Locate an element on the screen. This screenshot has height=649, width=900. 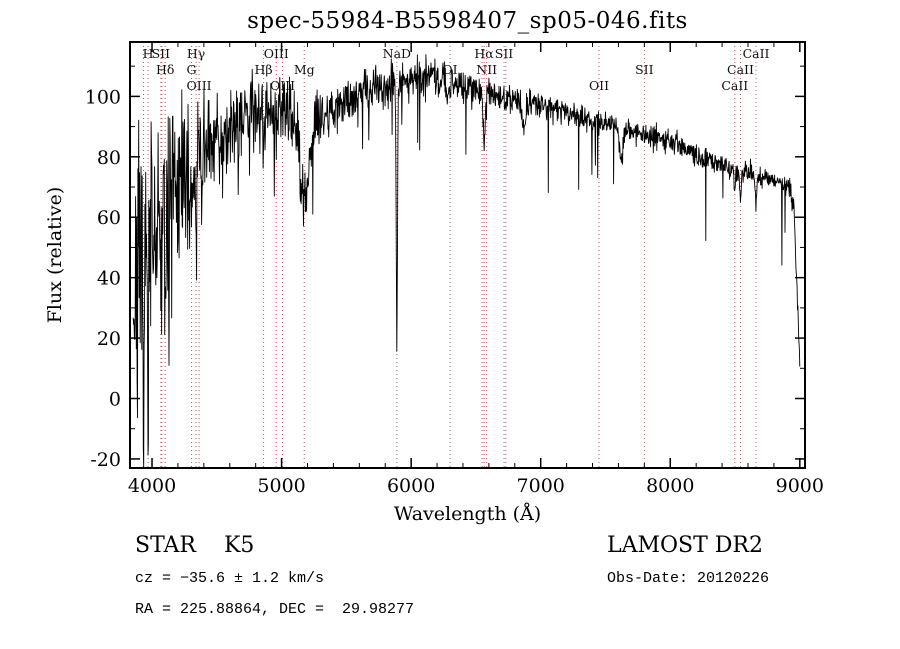
survey-label: LAMOST DR2 is located at coordinates (685, 545).